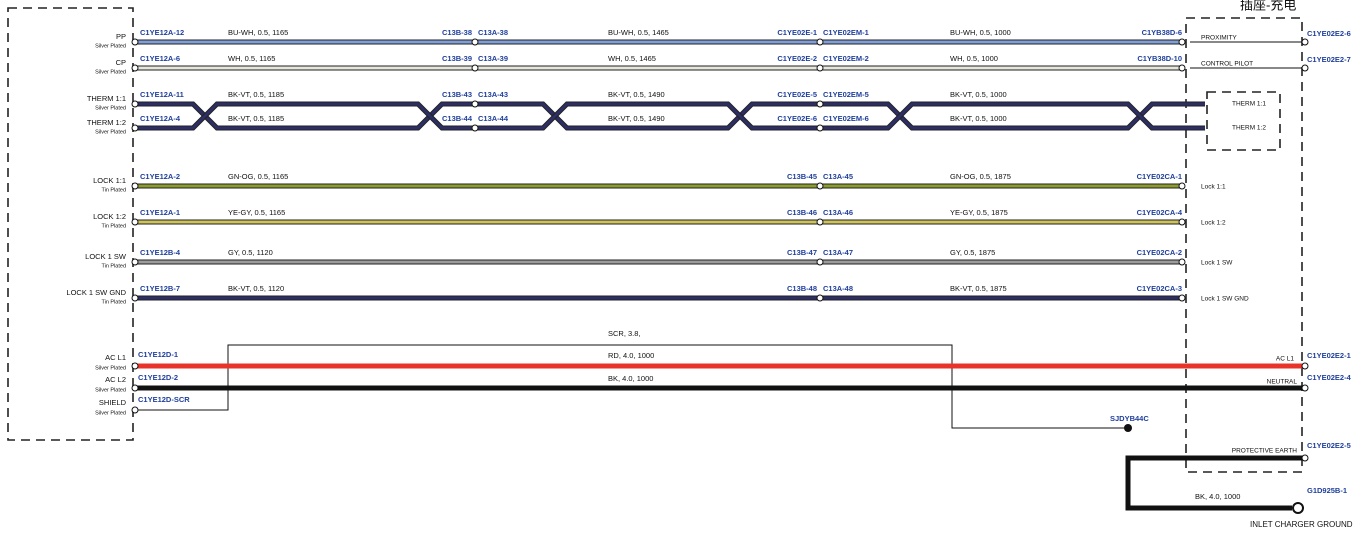  What do you see at coordinates (96, 292) in the screenshot?
I see `pin-name: LOCK 1 SW GND` at bounding box center [96, 292].